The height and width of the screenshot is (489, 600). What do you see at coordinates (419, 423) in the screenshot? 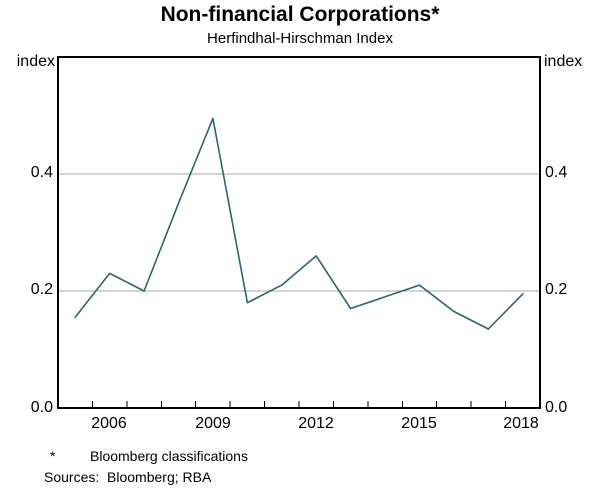
I see `x-tick-label-2015: 2015` at bounding box center [419, 423].